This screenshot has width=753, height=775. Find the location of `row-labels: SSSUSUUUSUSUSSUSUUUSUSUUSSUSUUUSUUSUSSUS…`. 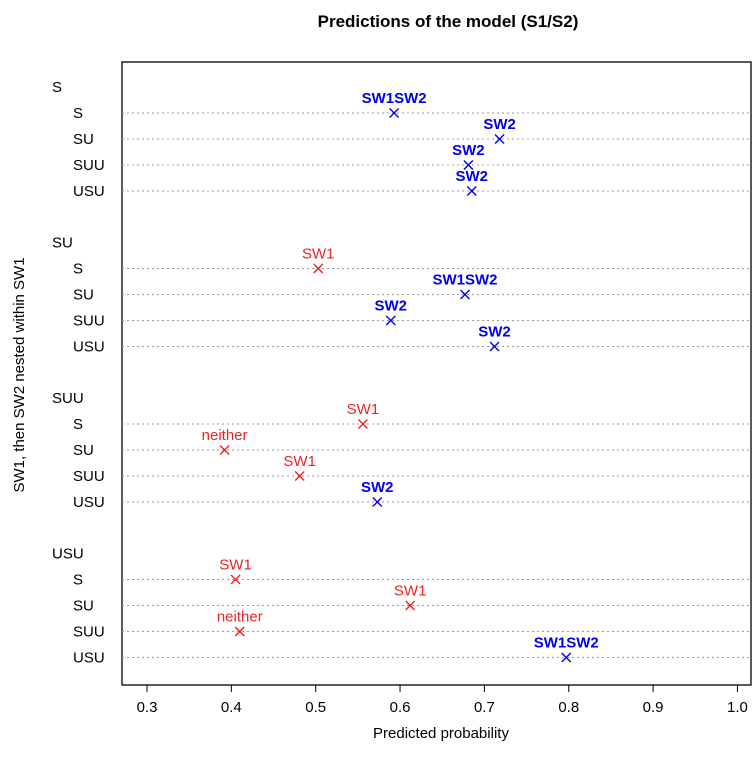

row-labels: SSSUSUUUSUSUSSUSUUUSUSUUSSUSUUUSUUSUSSUS… is located at coordinates (78, 373).